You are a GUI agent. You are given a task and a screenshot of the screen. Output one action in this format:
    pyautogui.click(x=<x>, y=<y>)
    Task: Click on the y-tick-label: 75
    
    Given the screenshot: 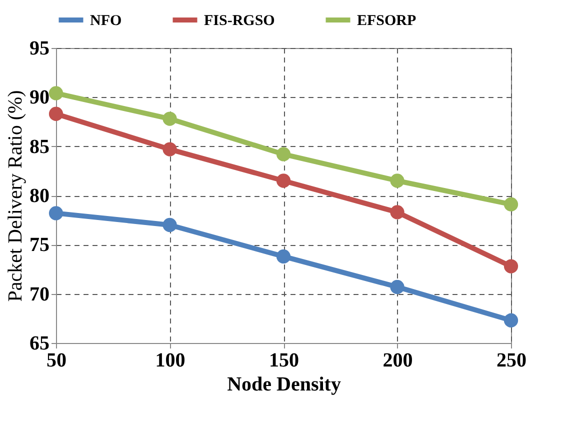 What is the action you would take?
    pyautogui.click(x=40, y=245)
    